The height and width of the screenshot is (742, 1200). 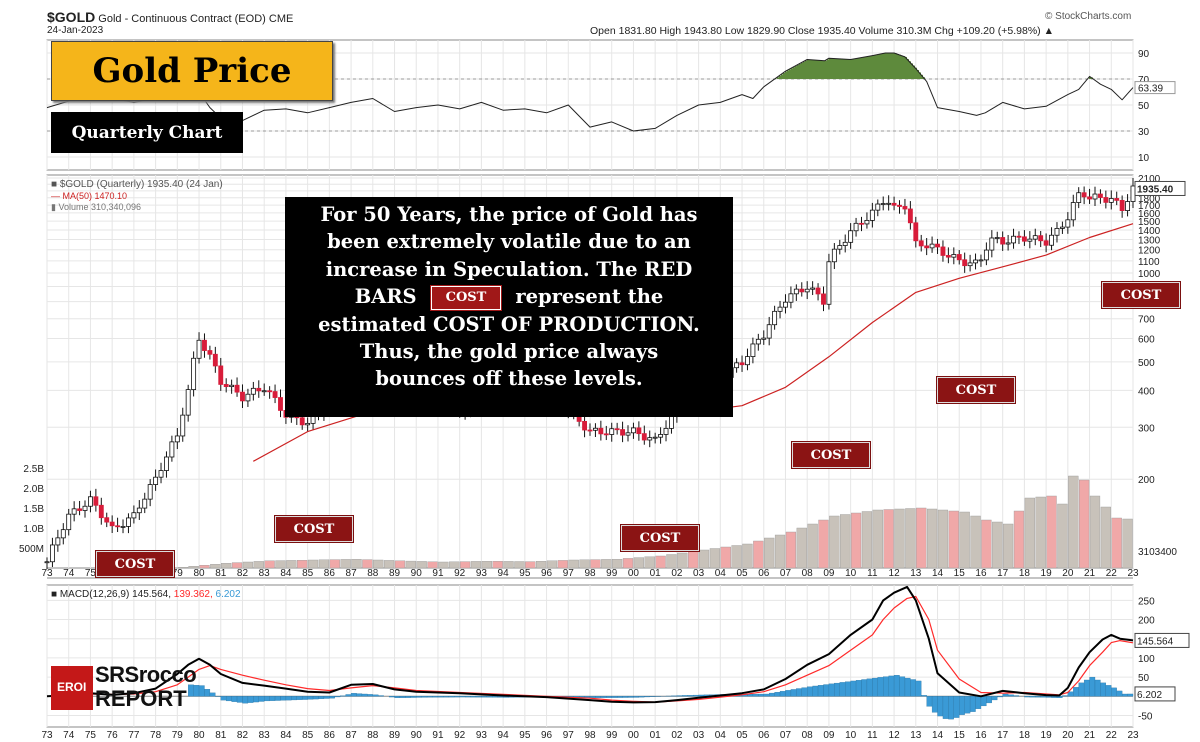 What do you see at coordinates (96, 207) in the screenshot?
I see `volume-legend: ▮ Volume 310,340,096` at bounding box center [96, 207].